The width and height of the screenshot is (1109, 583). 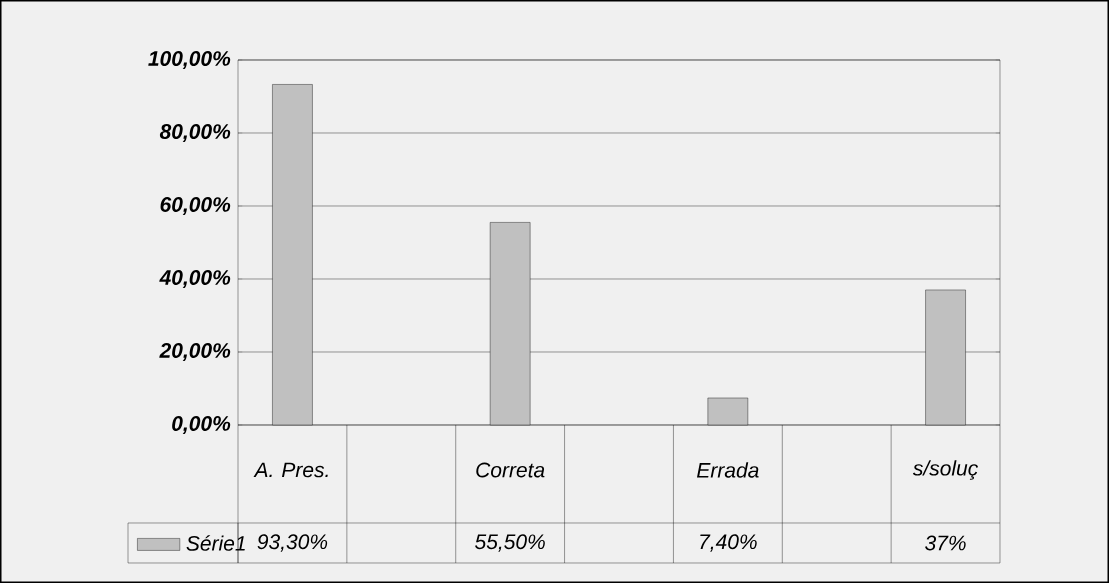 What do you see at coordinates (201, 425) in the screenshot?
I see `y-tick-label: 0,00%` at bounding box center [201, 425].